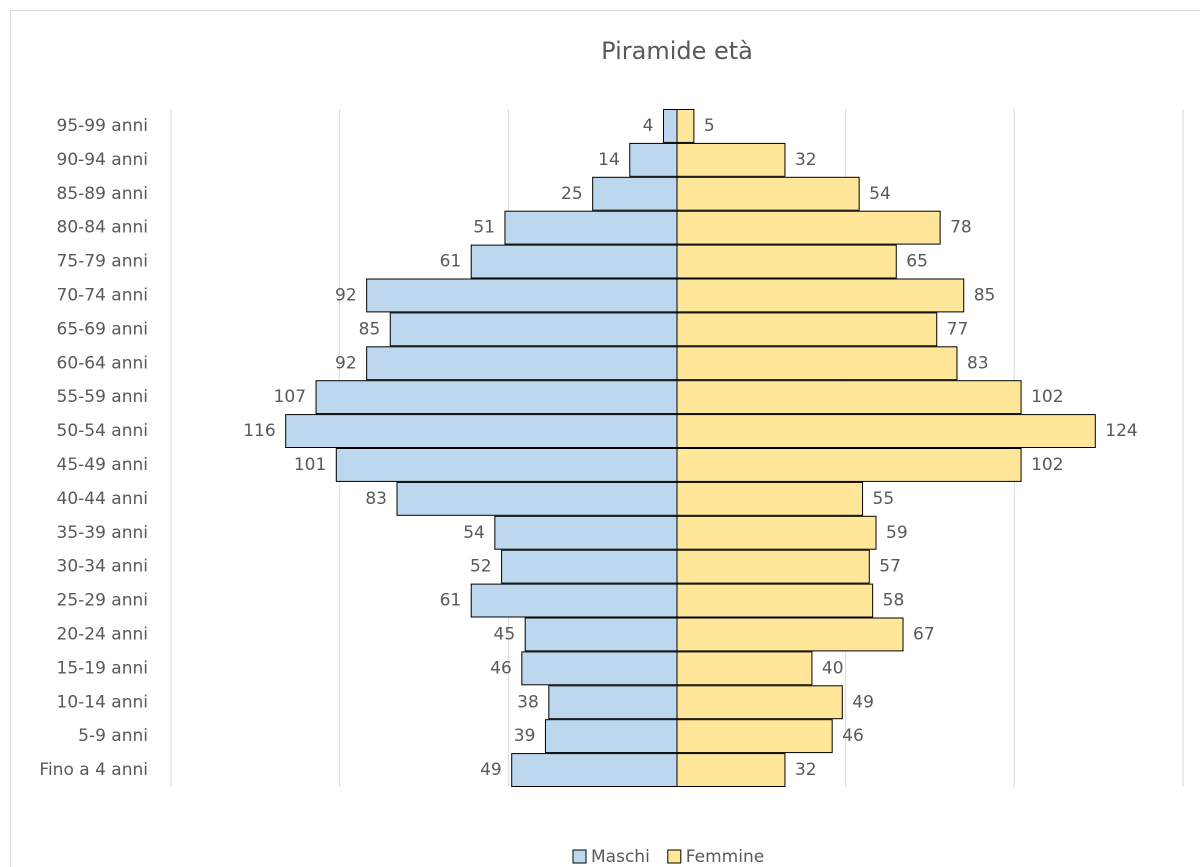 This screenshot has width=1200, height=867. I want to click on data-label: 45, so click(505, 634).